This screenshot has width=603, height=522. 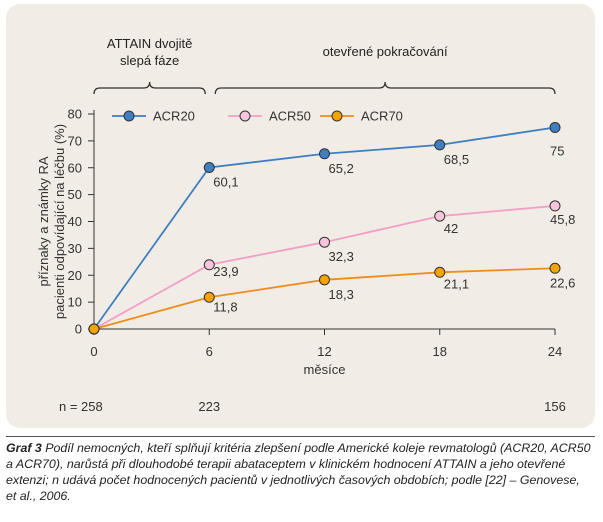 I want to click on legend-label-acr70: ACR70, so click(x=382, y=116).